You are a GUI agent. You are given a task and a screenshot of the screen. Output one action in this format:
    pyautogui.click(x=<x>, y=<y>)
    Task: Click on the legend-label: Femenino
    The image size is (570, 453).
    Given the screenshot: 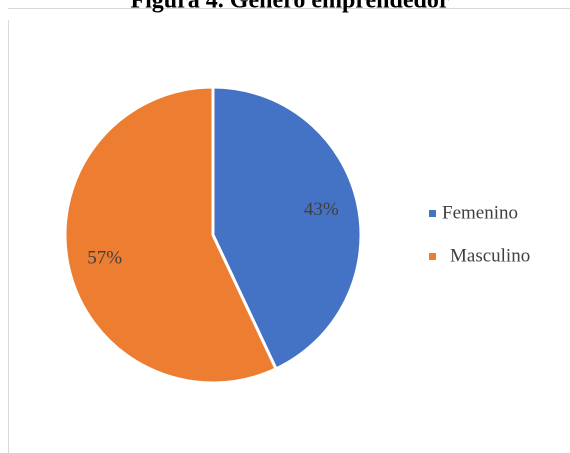 What is the action you would take?
    pyautogui.click(x=480, y=212)
    